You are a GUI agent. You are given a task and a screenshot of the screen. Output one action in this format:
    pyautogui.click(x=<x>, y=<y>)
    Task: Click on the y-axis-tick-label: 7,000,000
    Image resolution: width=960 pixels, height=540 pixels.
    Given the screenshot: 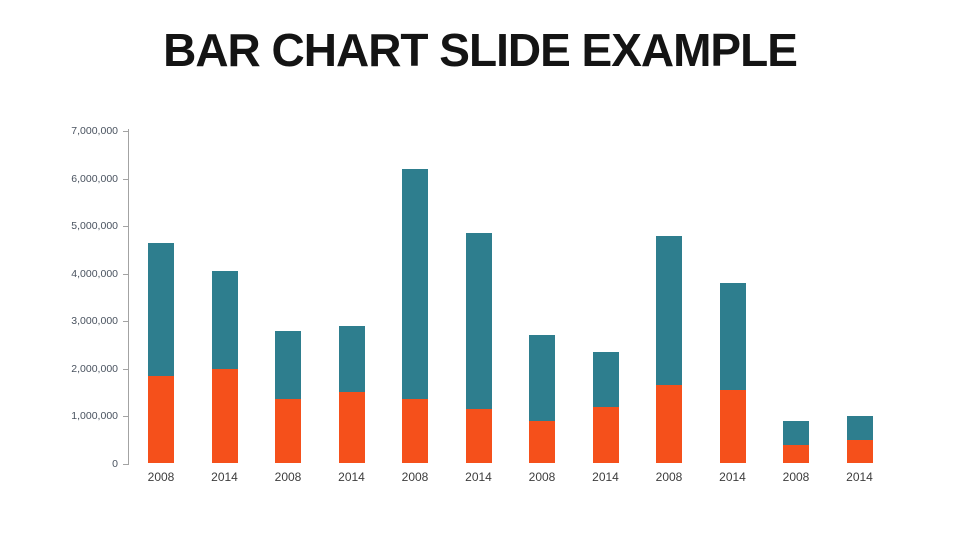 What is the action you would take?
    pyautogui.click(x=94, y=131)
    